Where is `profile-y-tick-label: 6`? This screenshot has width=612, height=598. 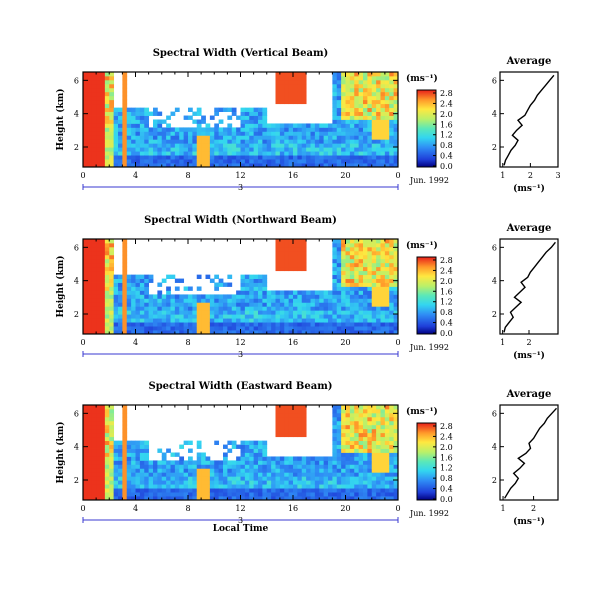 profile-y-tick-label: 6 is located at coordinates (494, 247).